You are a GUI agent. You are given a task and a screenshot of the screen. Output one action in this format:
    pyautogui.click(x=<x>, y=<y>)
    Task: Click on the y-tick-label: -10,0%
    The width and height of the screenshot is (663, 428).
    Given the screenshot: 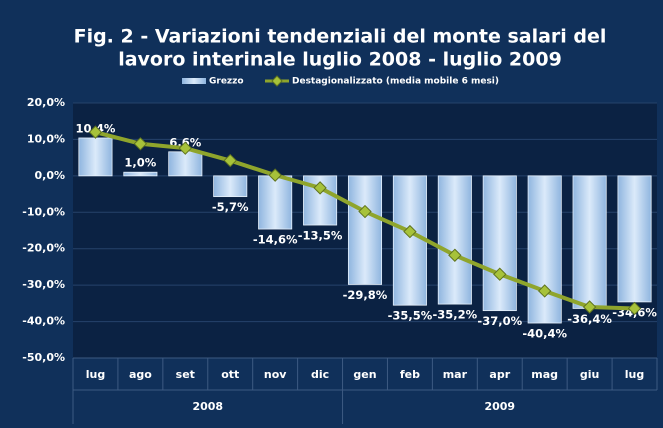 What is the action you would take?
    pyautogui.click(x=43, y=211)
    